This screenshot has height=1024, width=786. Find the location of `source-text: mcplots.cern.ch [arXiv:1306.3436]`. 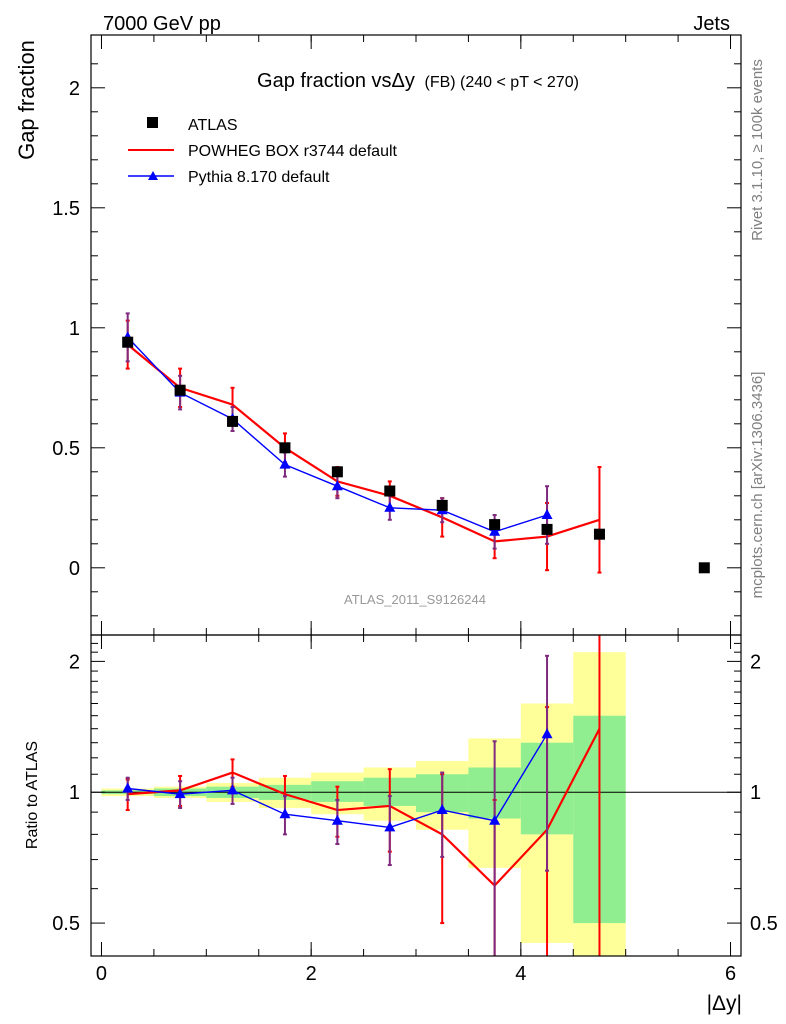

source-text: mcplots.cern.ch [arXiv:1306.3436] is located at coordinates (757, 485).